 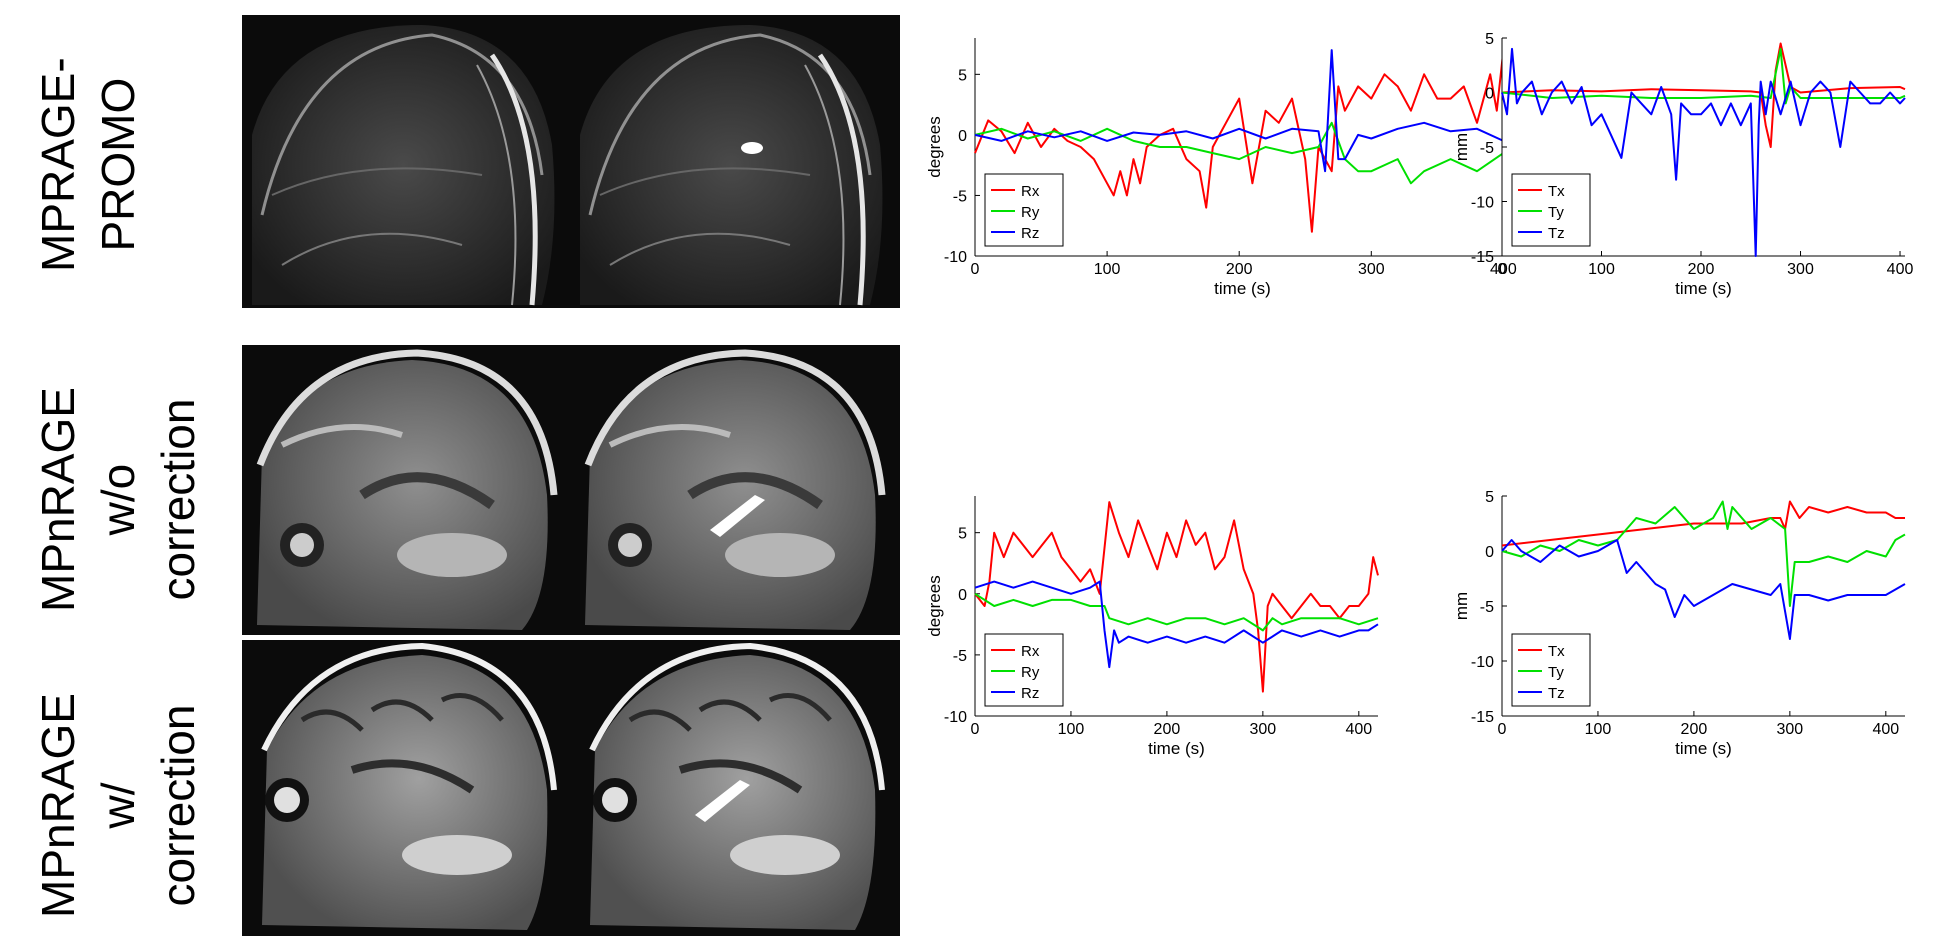 What do you see at coordinates (735, 489) in the screenshot?
I see `mpnrage-wo-right-slice` at bounding box center [735, 489].